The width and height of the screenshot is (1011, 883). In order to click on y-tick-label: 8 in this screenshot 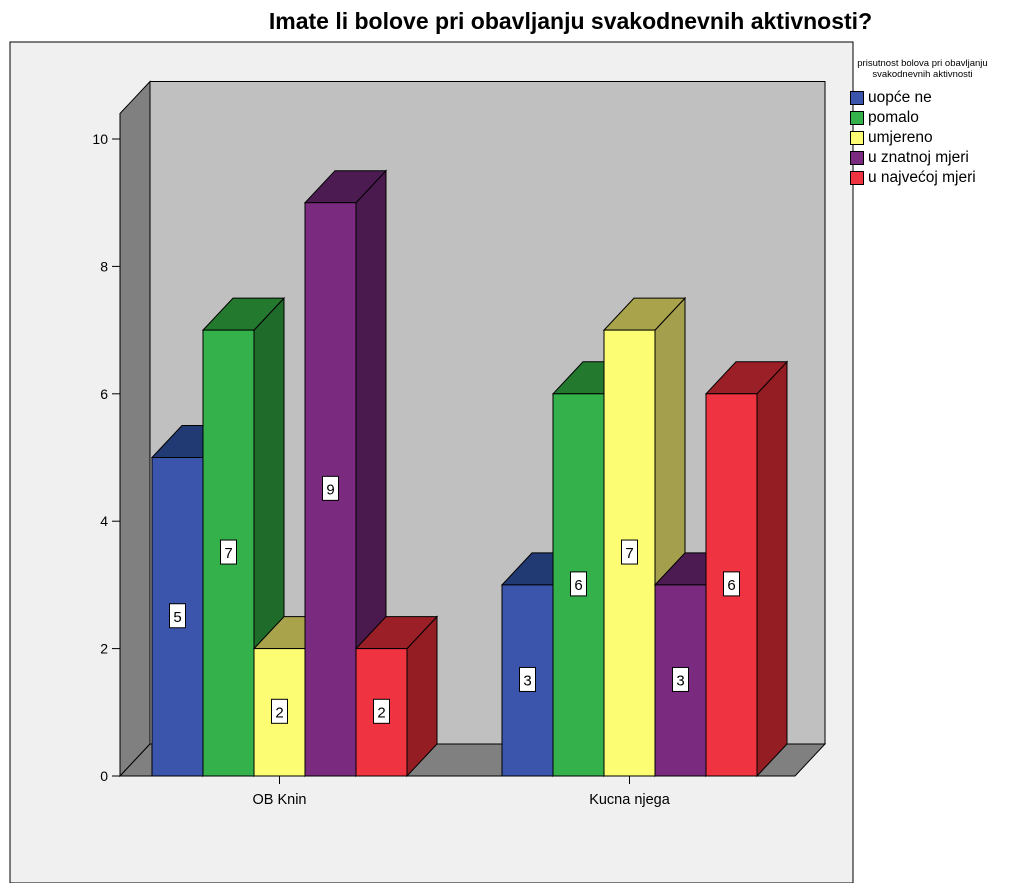, I will do `click(104, 266)`.